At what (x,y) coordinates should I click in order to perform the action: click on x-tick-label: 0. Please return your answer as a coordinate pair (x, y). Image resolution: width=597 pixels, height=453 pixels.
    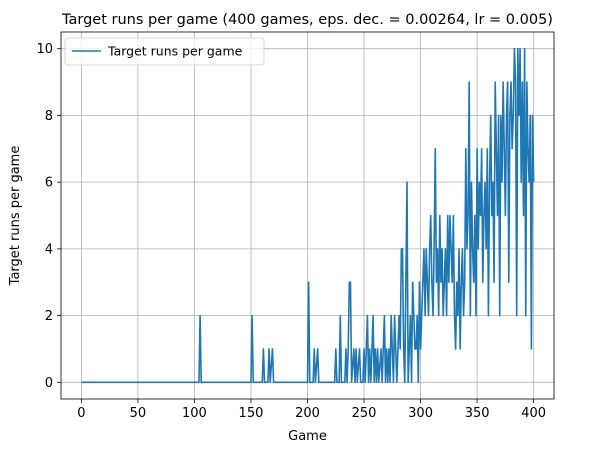
    Looking at the image, I should click on (81, 413).